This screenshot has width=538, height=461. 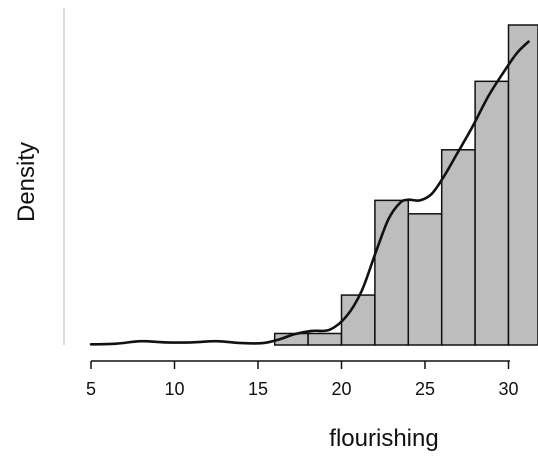 I want to click on x-tick-label-4: 25, so click(x=425, y=389).